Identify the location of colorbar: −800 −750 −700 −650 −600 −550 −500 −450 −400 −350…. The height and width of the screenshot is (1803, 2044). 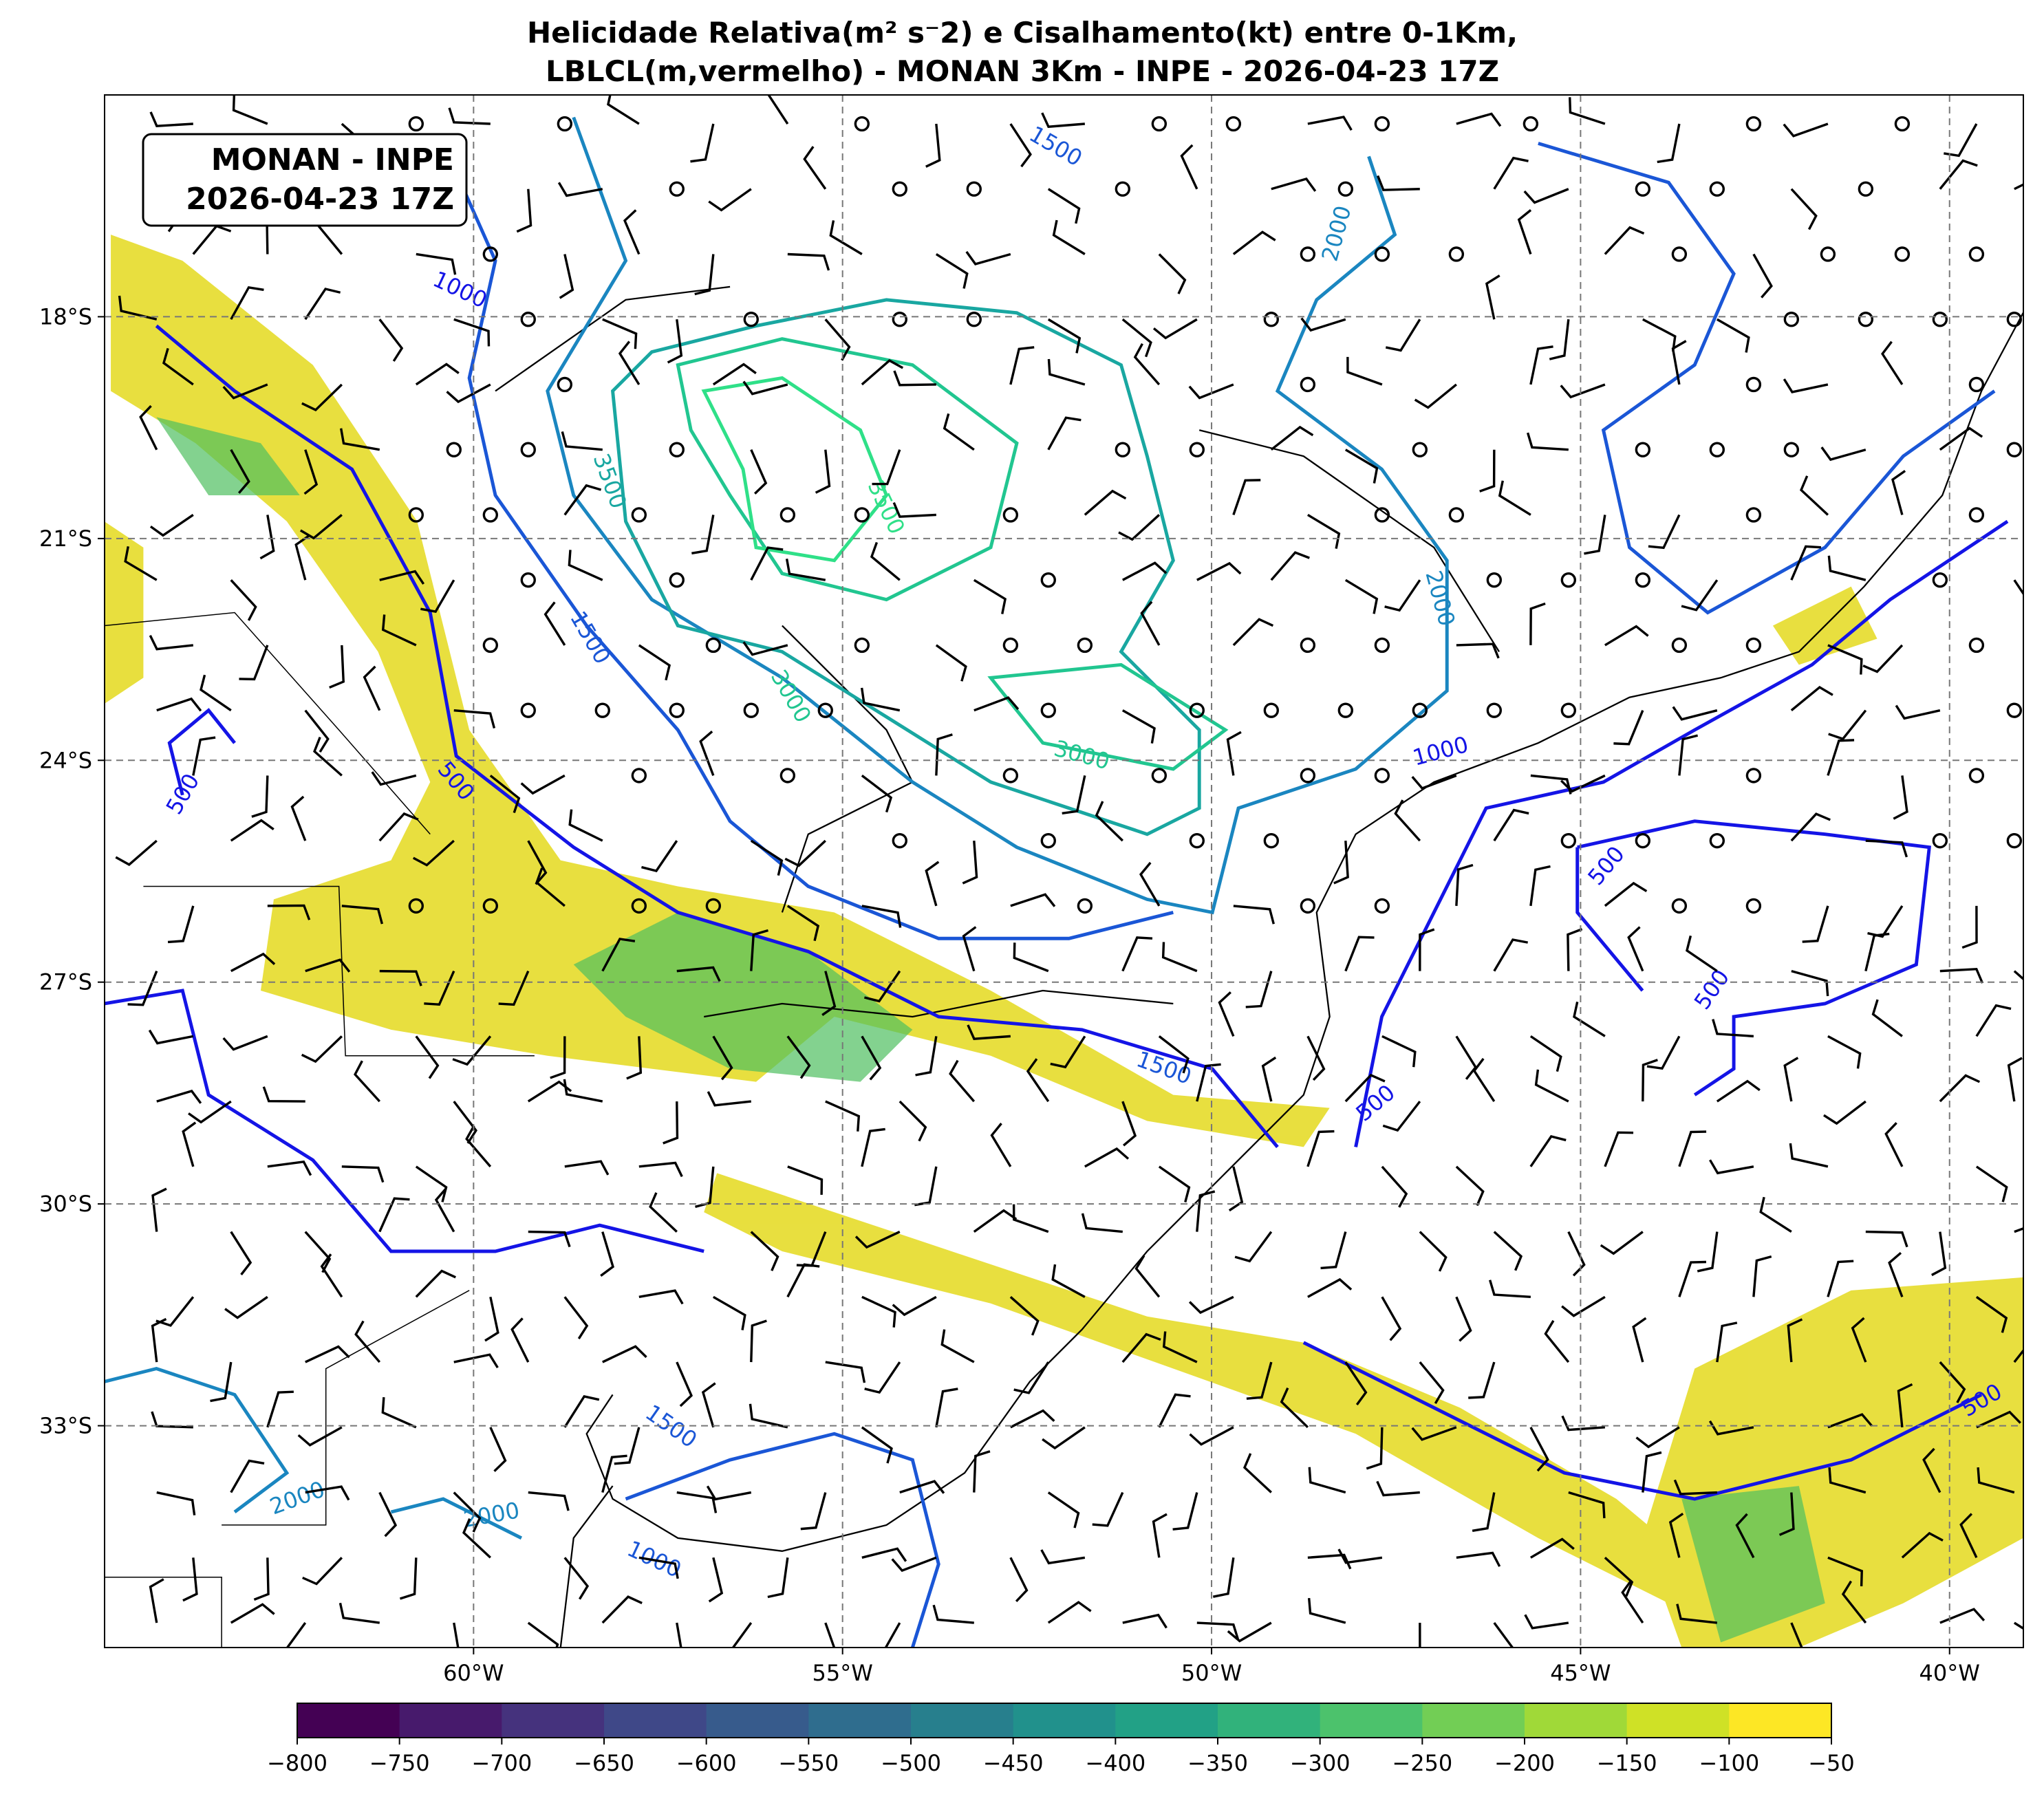
(1061, 1739).